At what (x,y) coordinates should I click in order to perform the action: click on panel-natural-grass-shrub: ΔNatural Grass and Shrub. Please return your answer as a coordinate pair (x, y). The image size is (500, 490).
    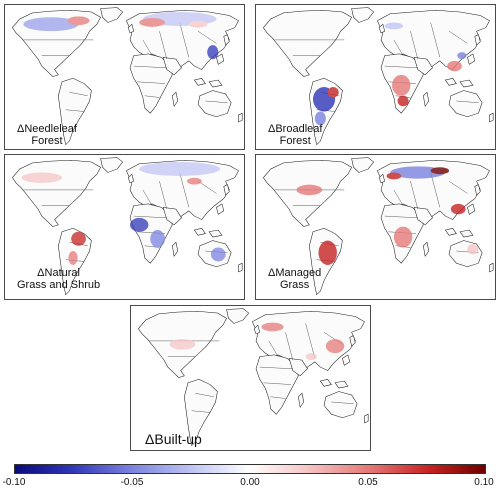
    Looking at the image, I should click on (124, 227).